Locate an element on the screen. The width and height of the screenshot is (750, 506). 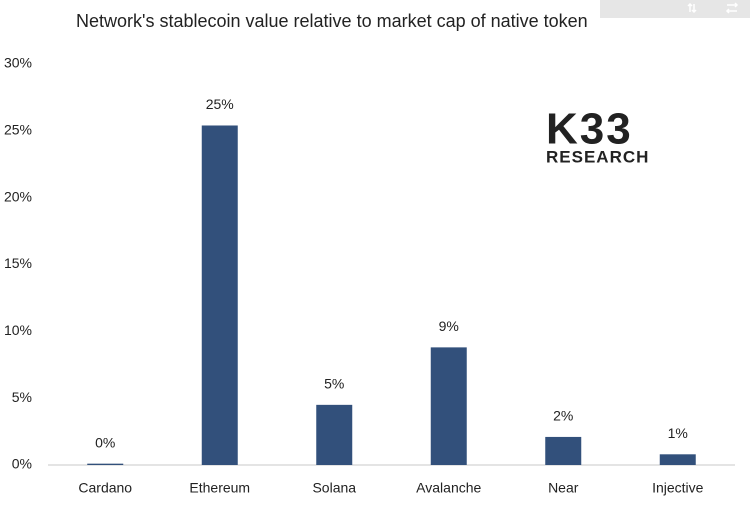
x-tick-label: Solana is located at coordinates (334, 488).